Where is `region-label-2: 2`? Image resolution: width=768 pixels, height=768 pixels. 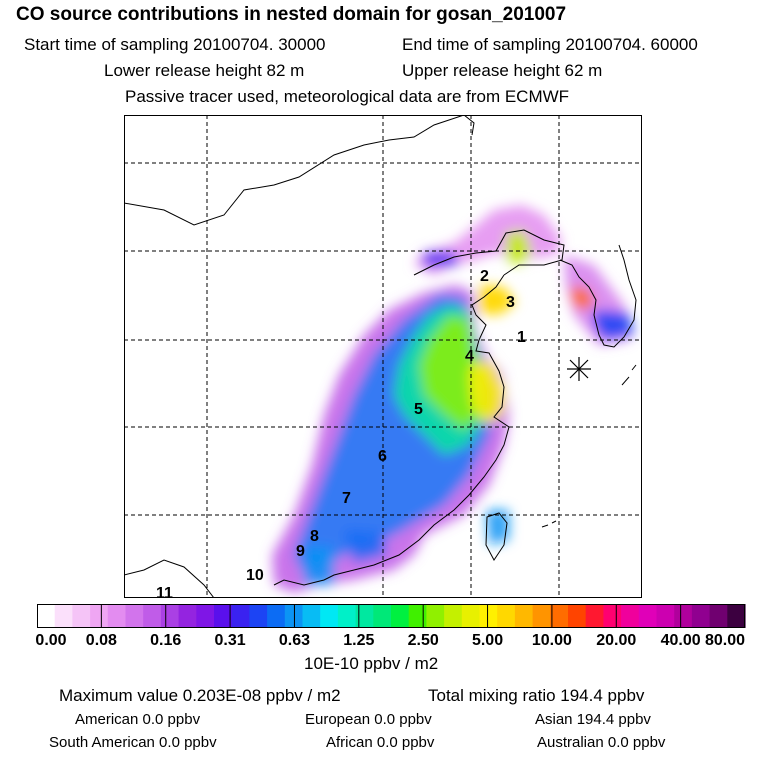 region-label-2: 2 is located at coordinates (484, 276).